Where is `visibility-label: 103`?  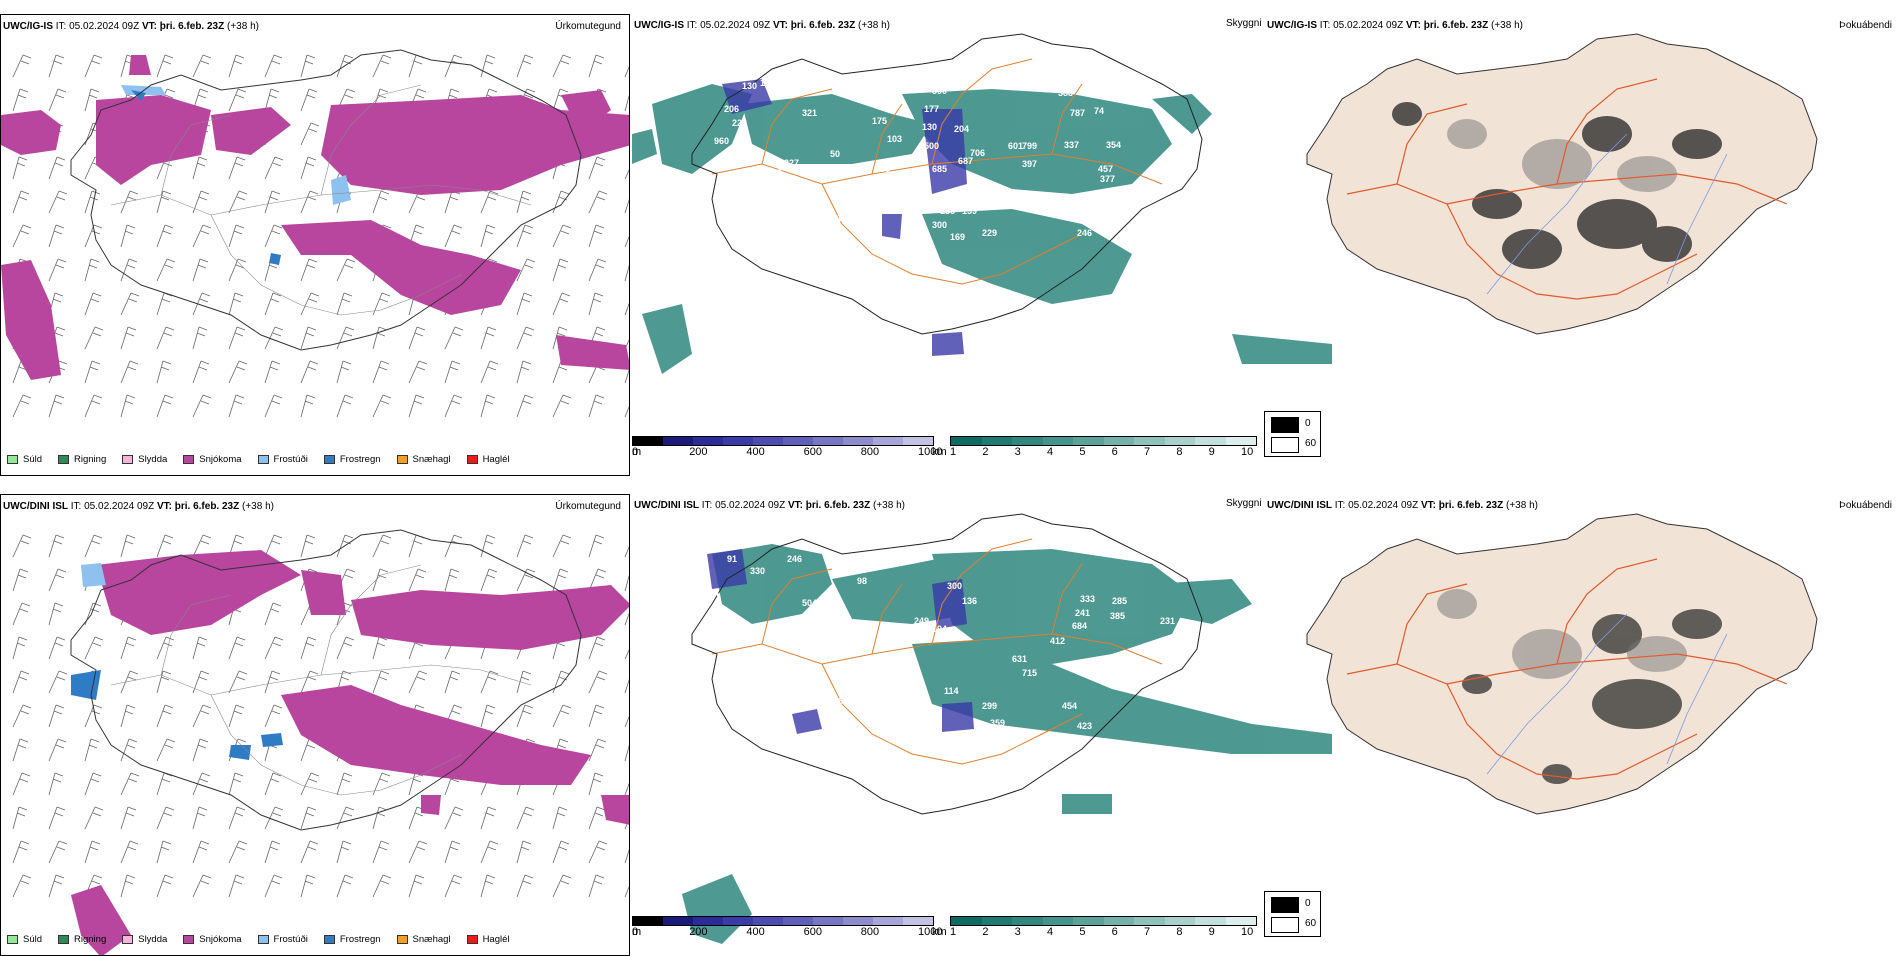 visibility-label: 103 is located at coordinates (894, 139).